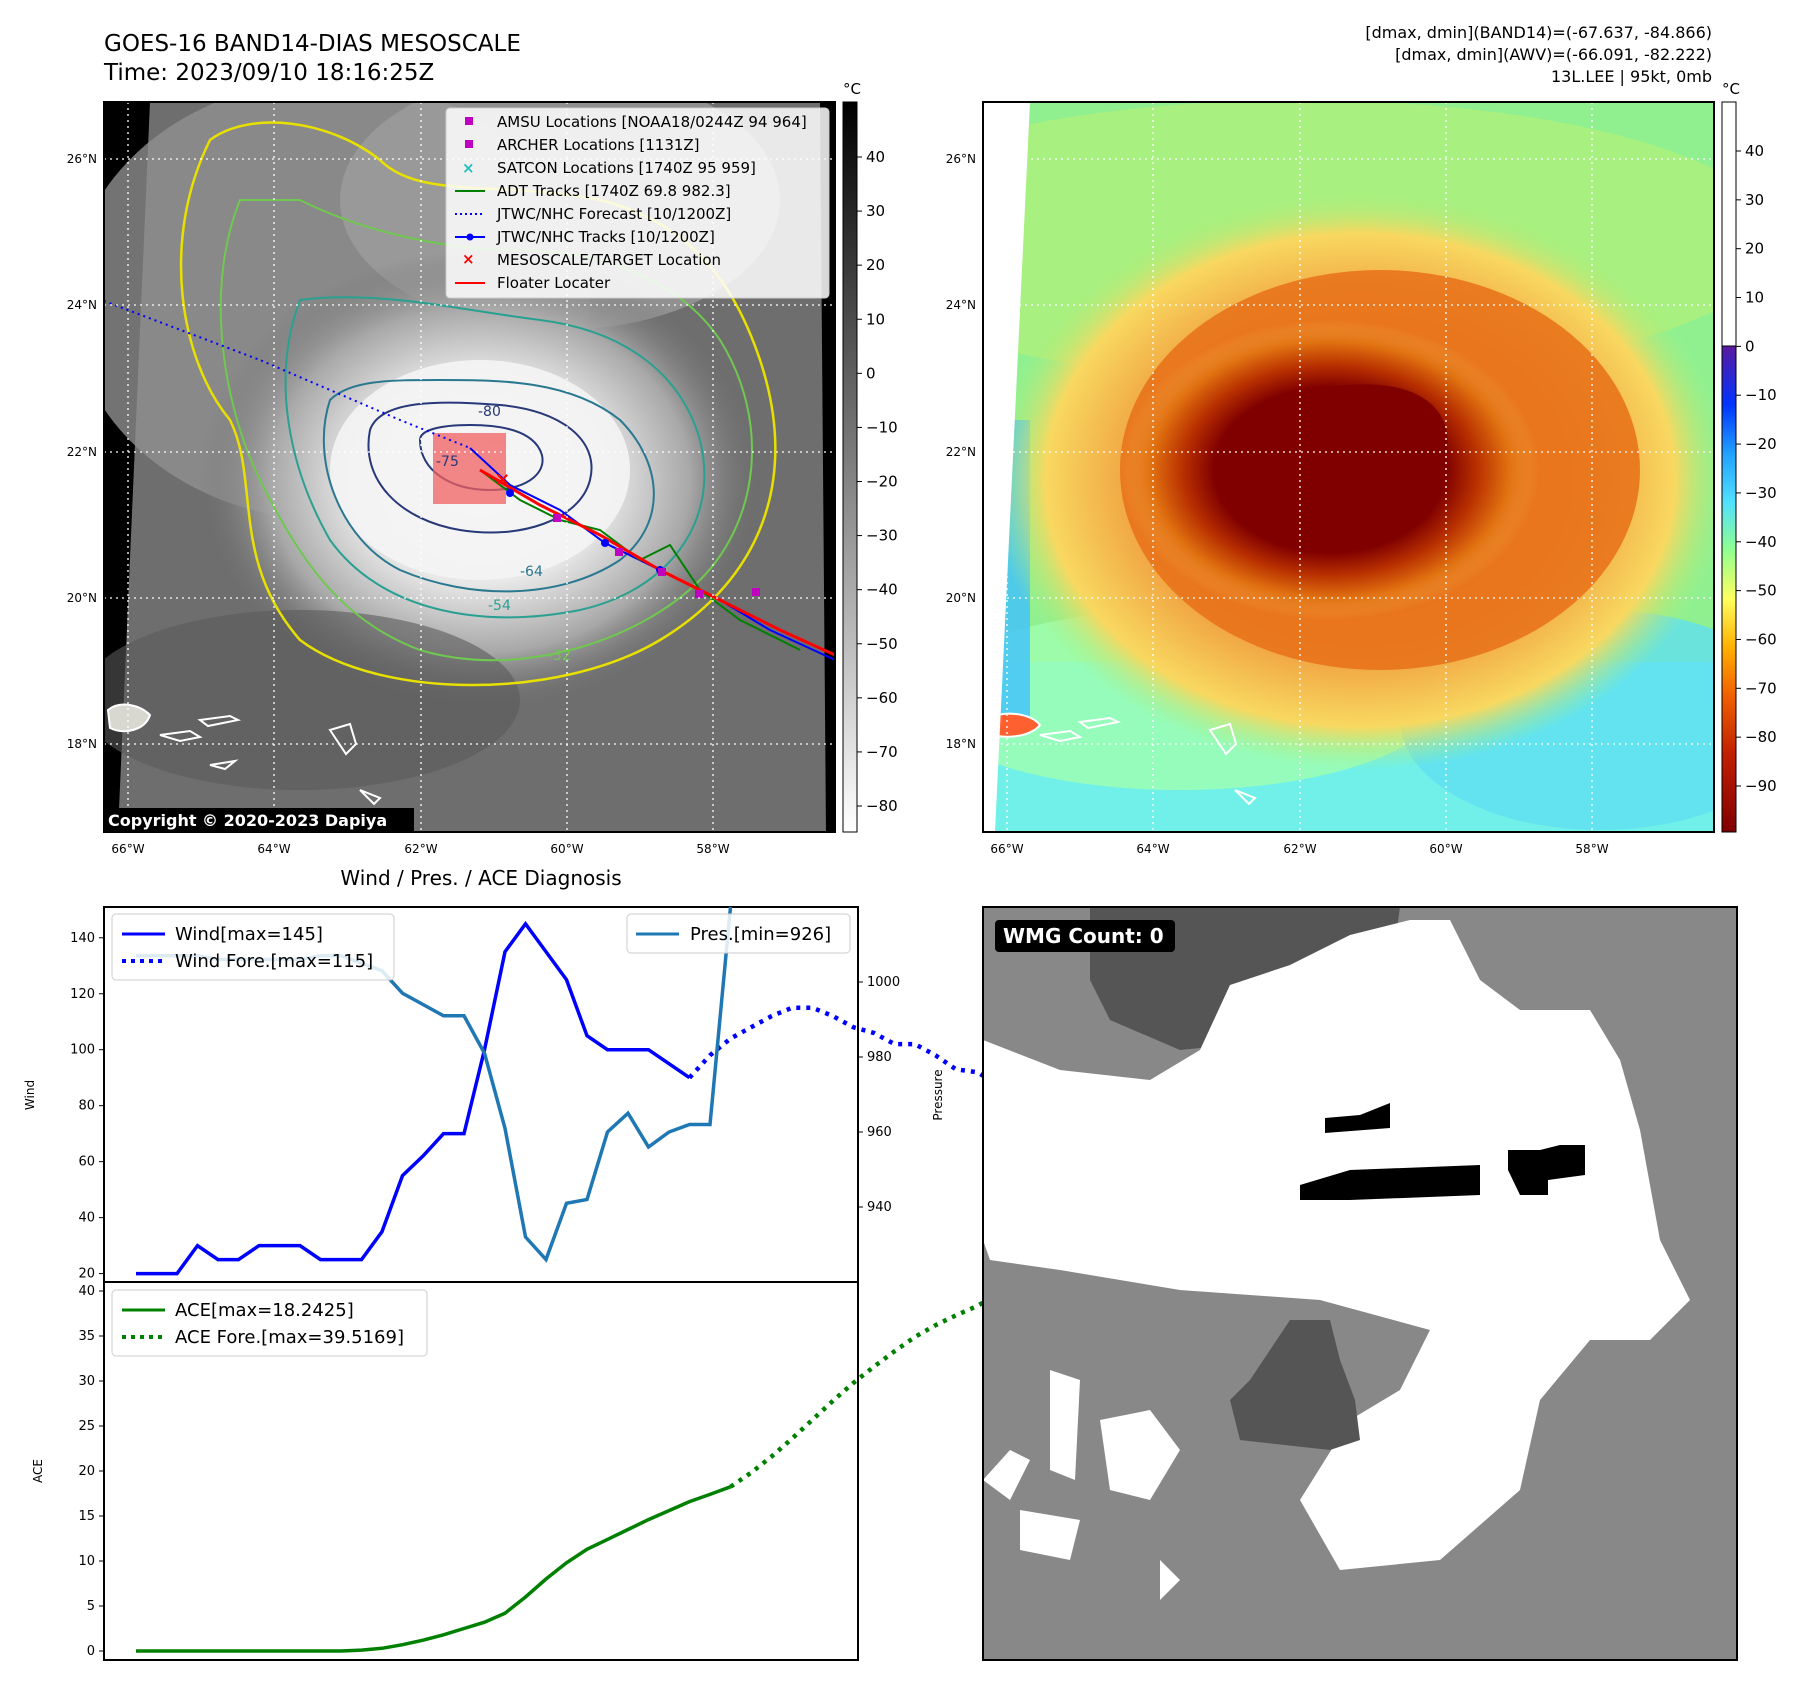 The image size is (1797, 1690). What do you see at coordinates (82, 598) in the screenshot?
I see `lat-tick-20: 20°N` at bounding box center [82, 598].